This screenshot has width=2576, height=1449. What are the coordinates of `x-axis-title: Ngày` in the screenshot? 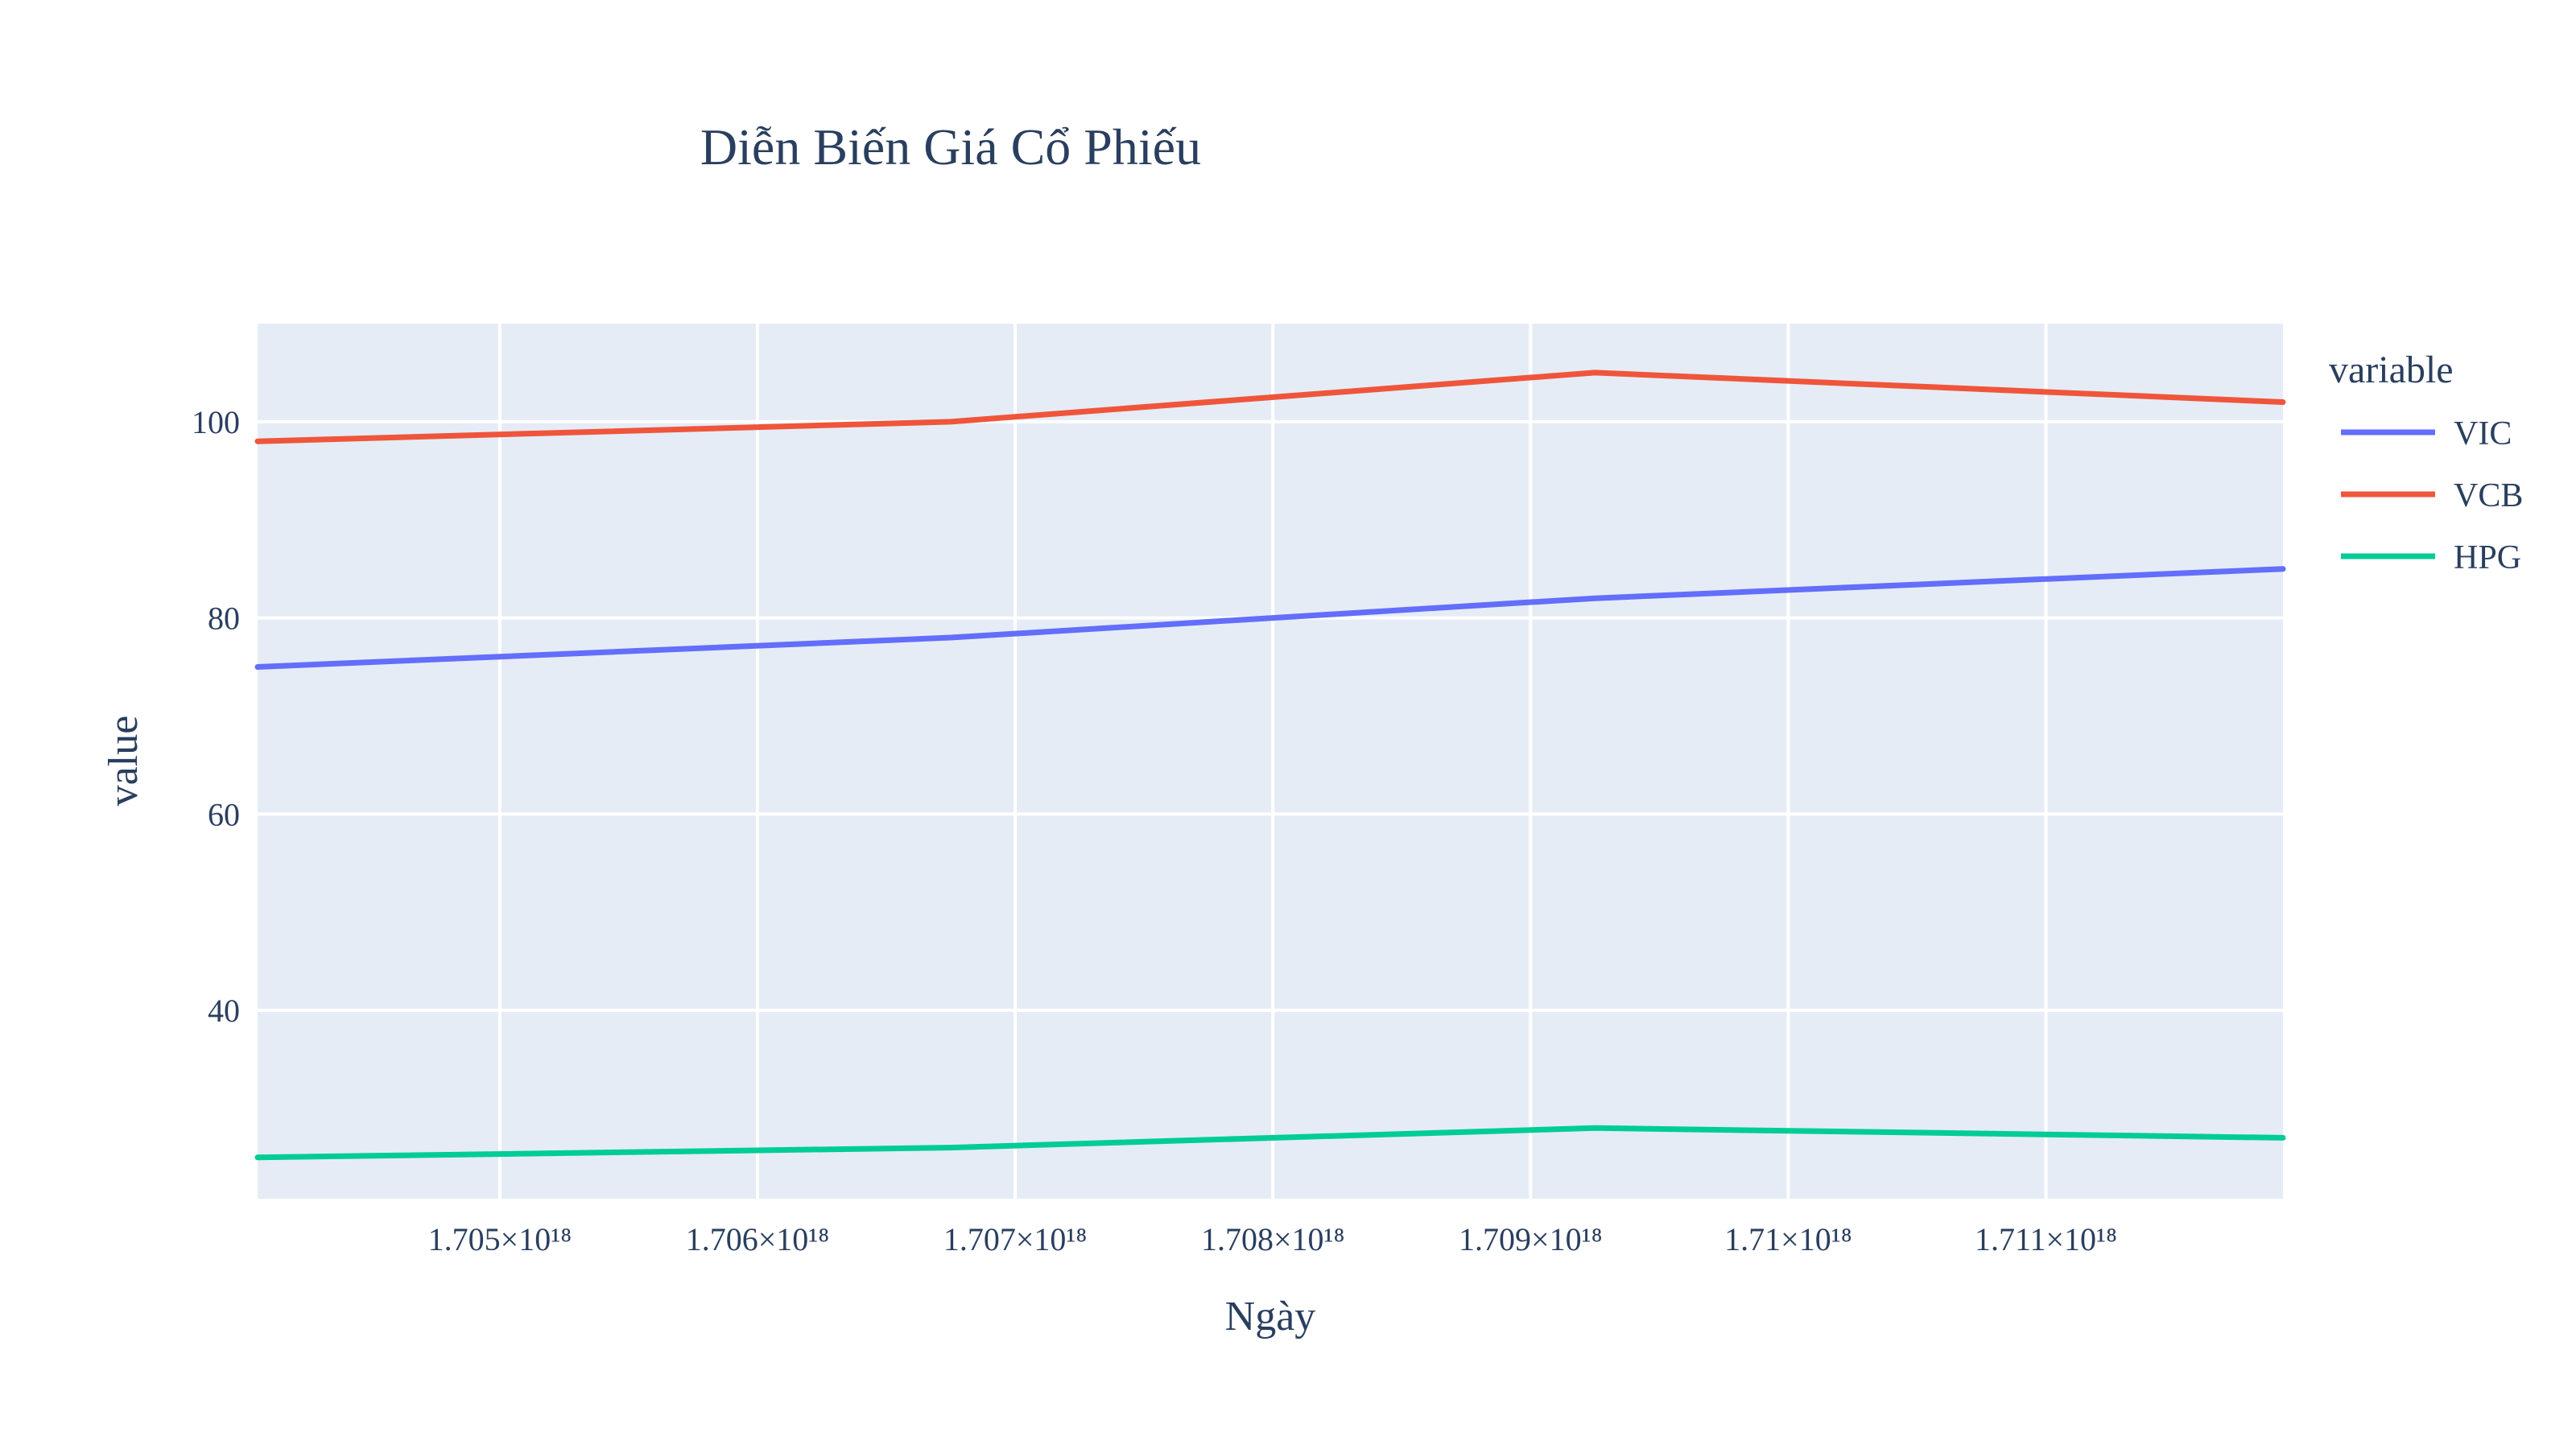 It's located at (1270, 1317).